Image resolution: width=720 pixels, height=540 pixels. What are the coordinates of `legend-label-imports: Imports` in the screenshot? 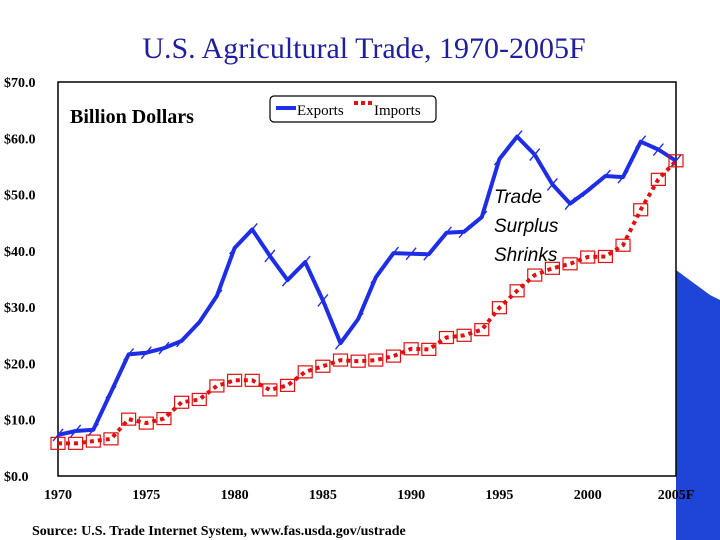 It's located at (397, 111).